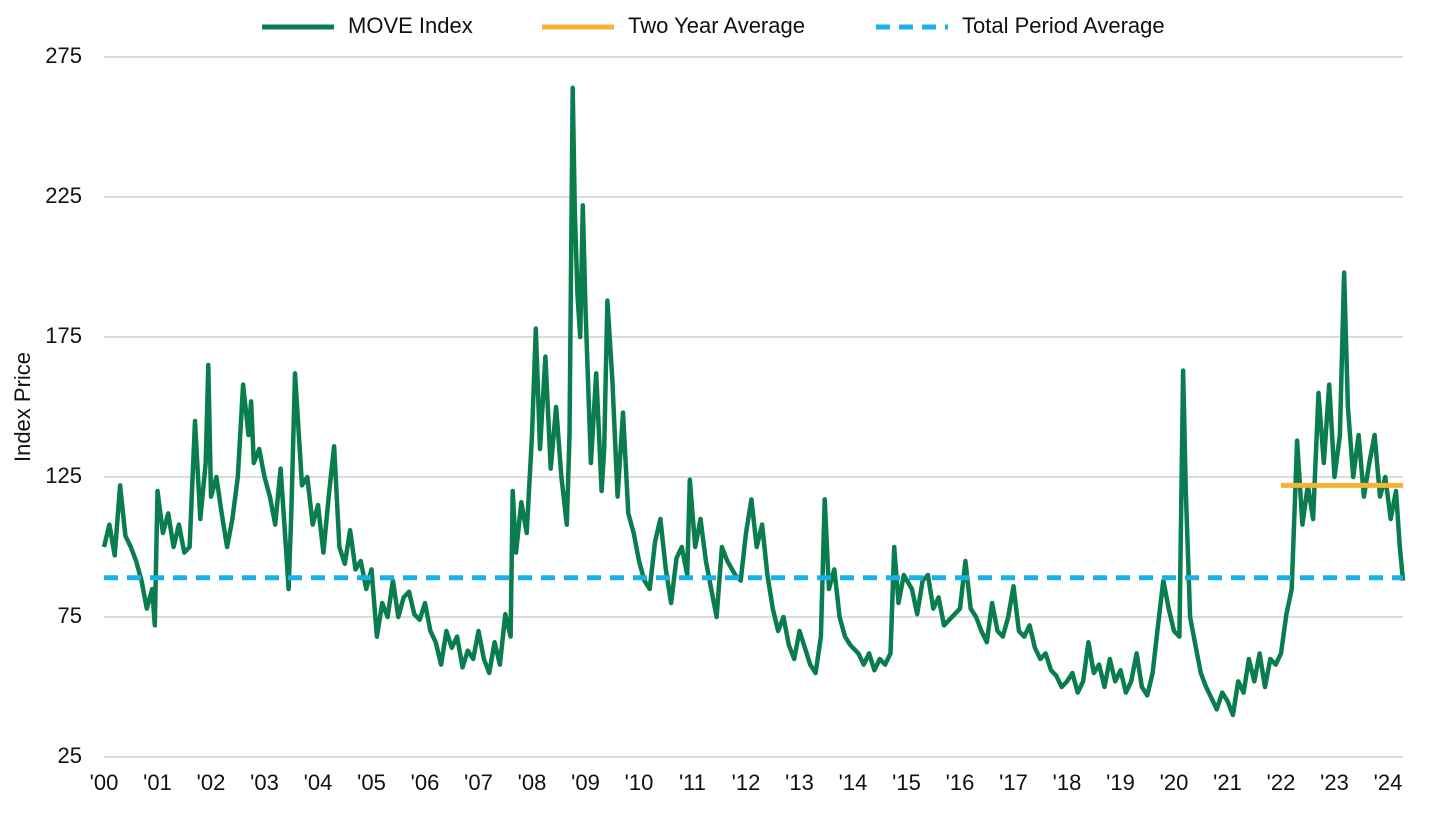 The width and height of the screenshot is (1440, 813). I want to click on x-tick-label: '09, so click(585, 782).